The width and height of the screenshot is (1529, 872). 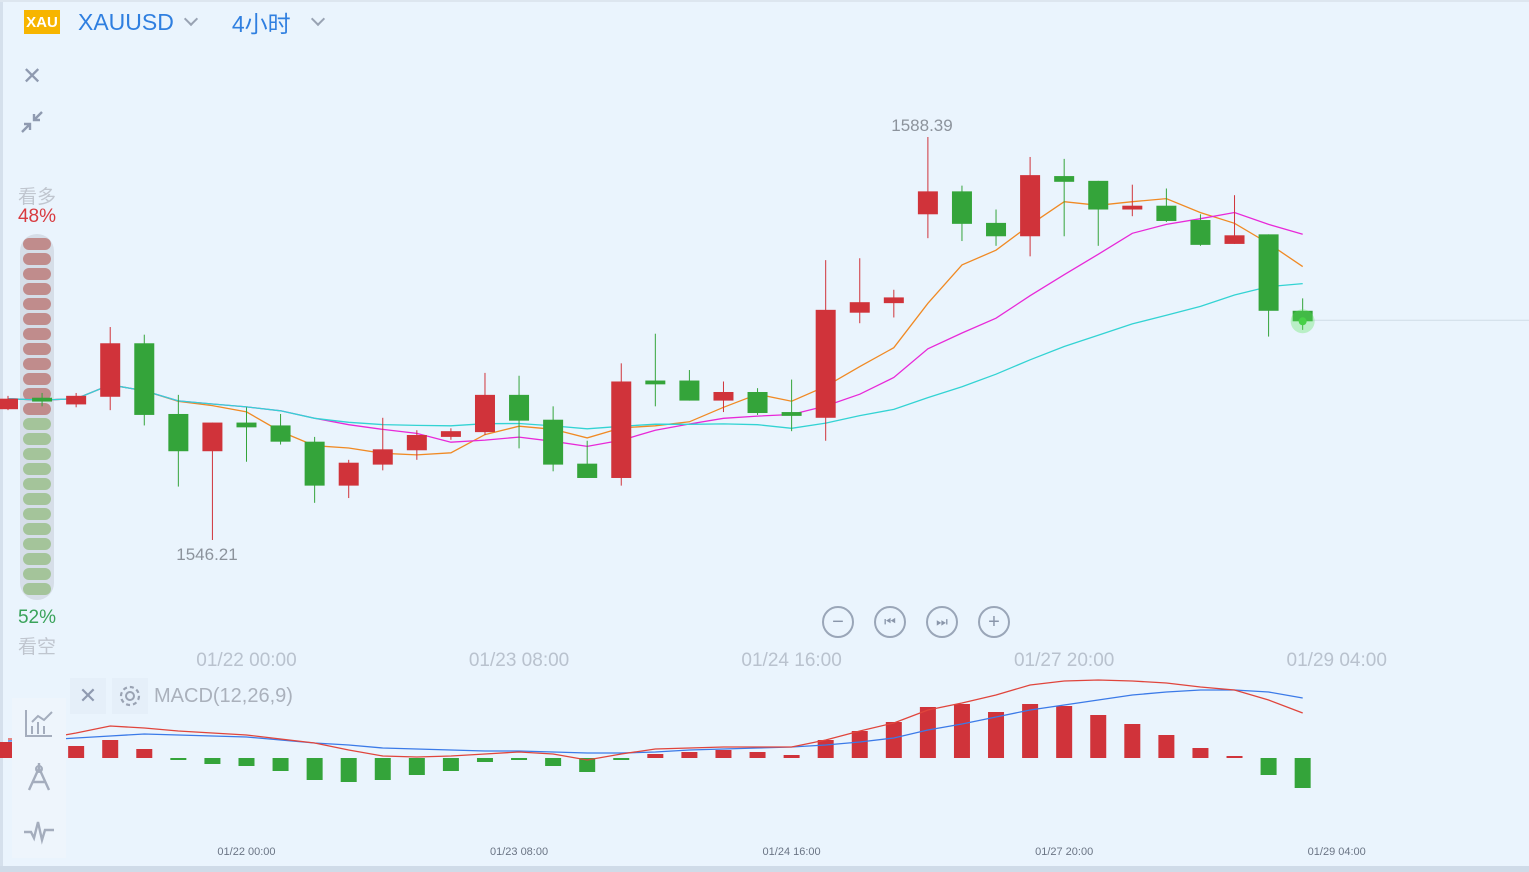 What do you see at coordinates (519, 660) in the screenshot?
I see `x-axis-label: 01/23 08:00` at bounding box center [519, 660].